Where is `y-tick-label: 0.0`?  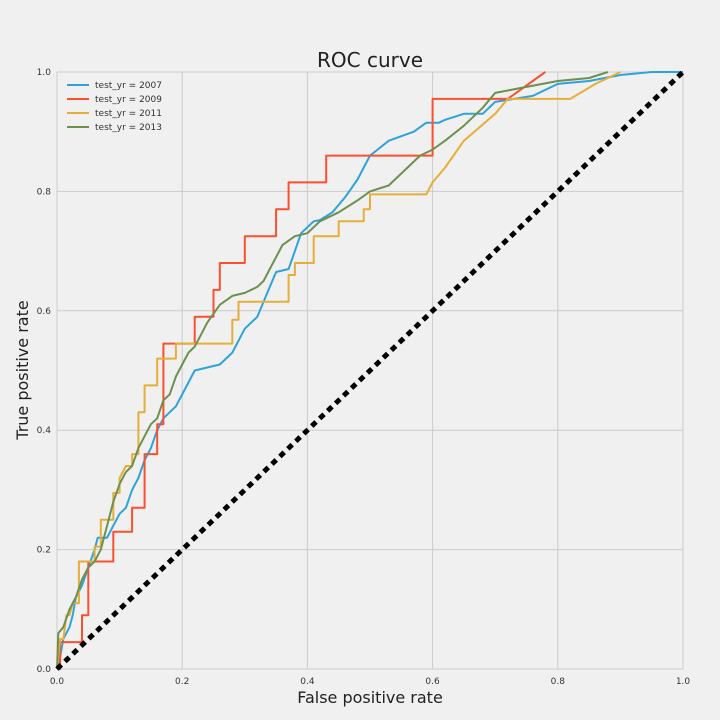
y-tick-label: 0.0 is located at coordinates (44, 670).